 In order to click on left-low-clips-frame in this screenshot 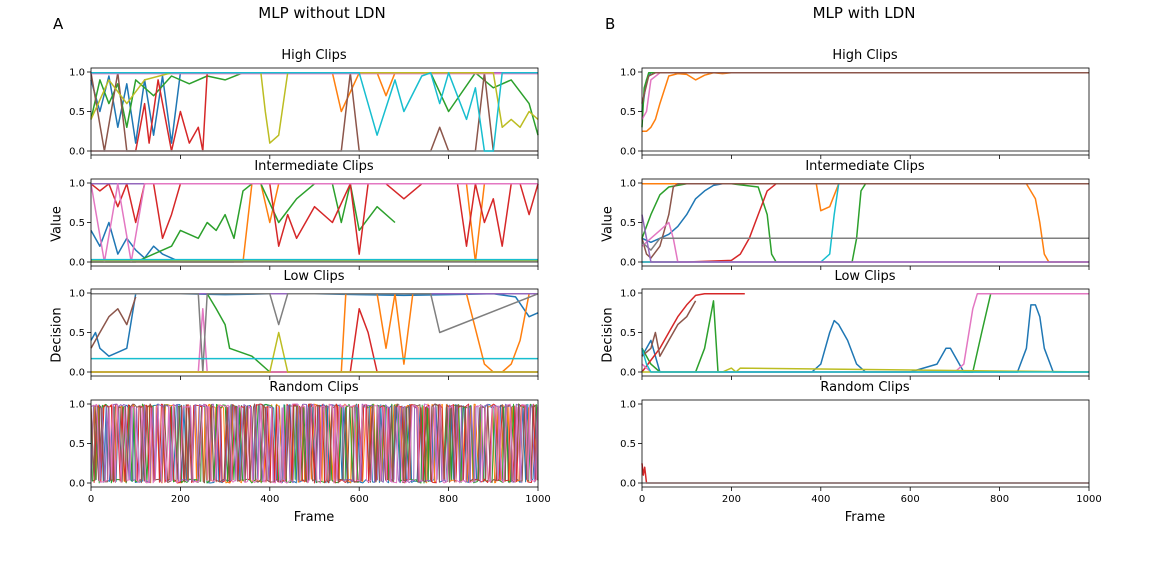, I will do `click(314, 332)`.